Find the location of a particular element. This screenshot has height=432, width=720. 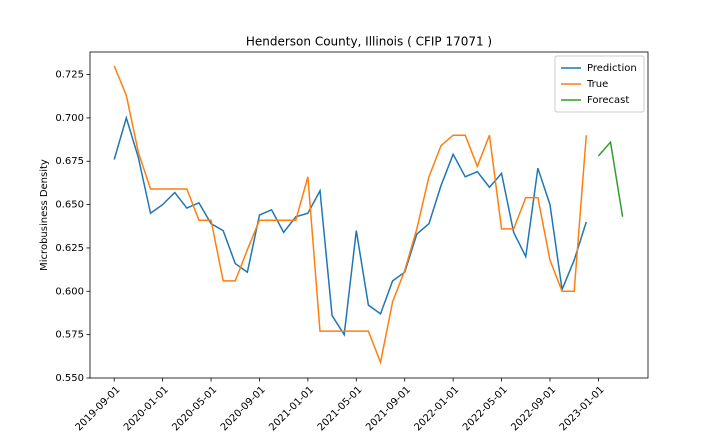

series-line is located at coordinates (610, 178).